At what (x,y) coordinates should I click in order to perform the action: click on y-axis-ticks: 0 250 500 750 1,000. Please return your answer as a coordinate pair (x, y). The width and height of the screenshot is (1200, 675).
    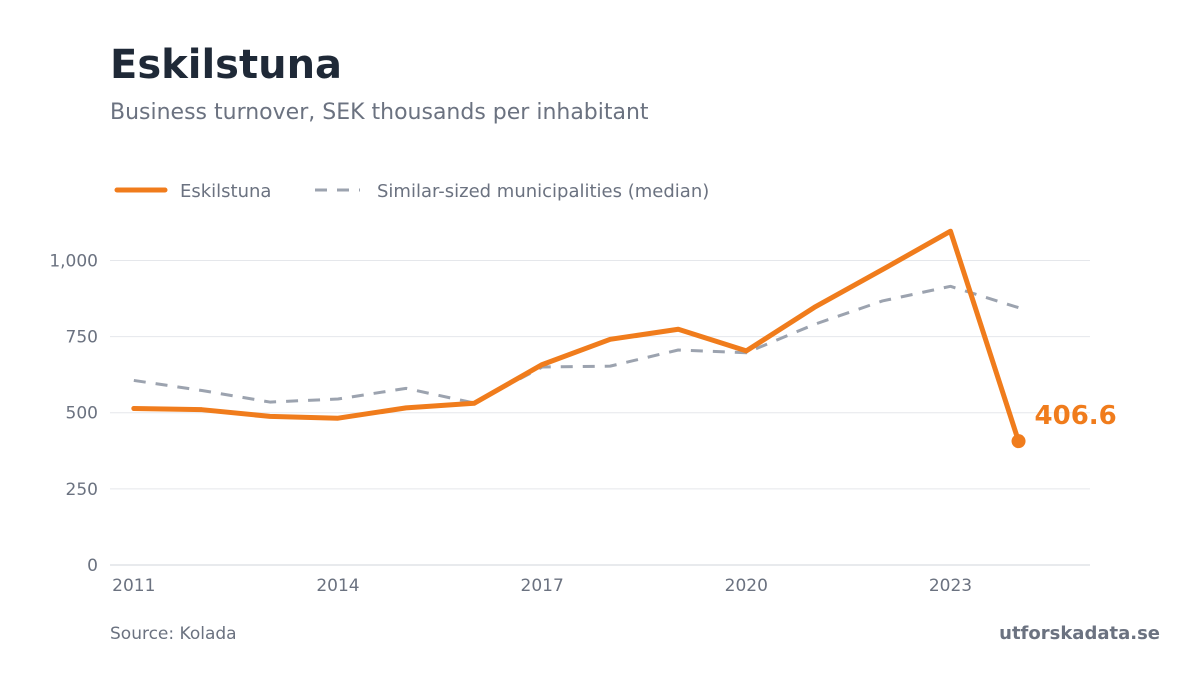
    Looking at the image, I should click on (73, 413).